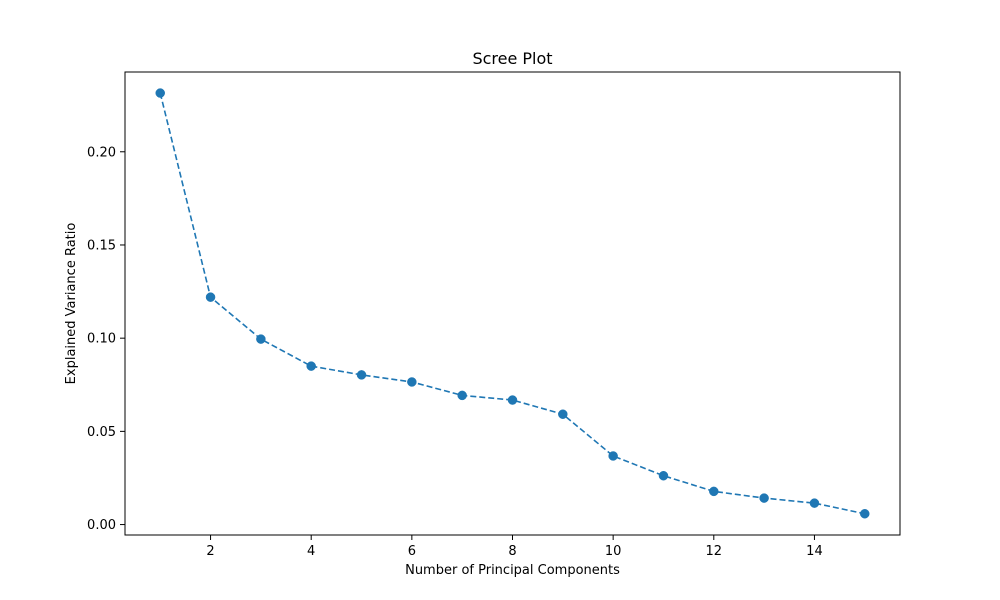 The image size is (1000, 600). I want to click on chart-title: Scree Plot, so click(512, 58).